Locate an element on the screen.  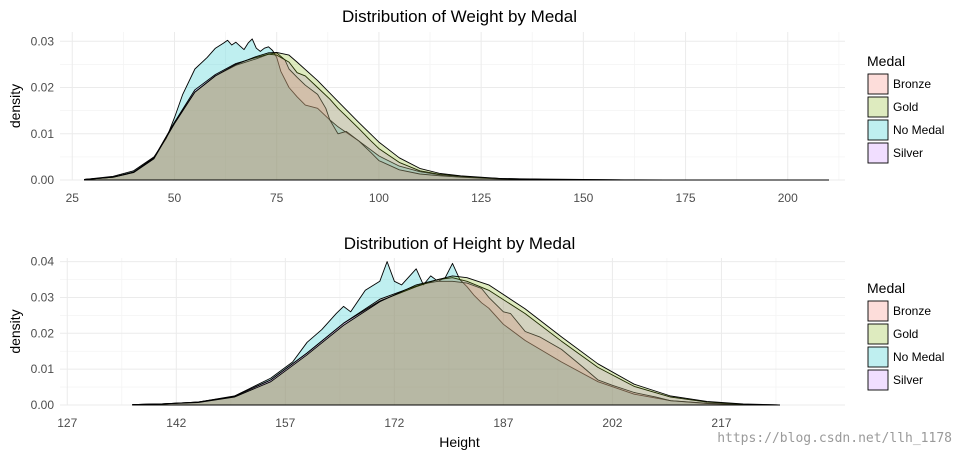
height-legend: Medal Bronze Gold No Medal Silver is located at coordinates (905, 335).